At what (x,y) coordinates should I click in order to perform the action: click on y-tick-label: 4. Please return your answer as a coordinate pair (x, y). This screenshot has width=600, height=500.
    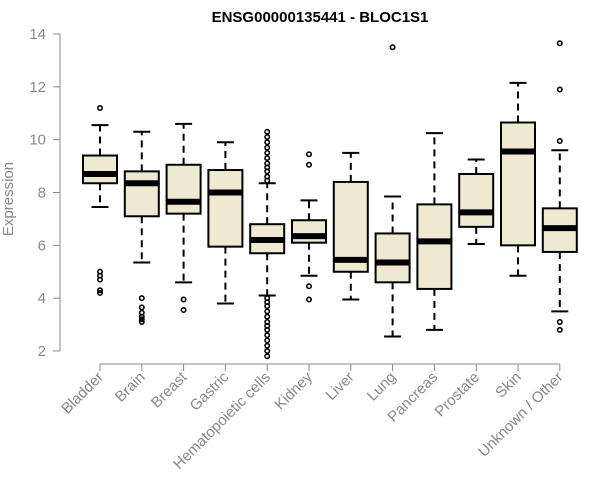
    Looking at the image, I should click on (42, 298).